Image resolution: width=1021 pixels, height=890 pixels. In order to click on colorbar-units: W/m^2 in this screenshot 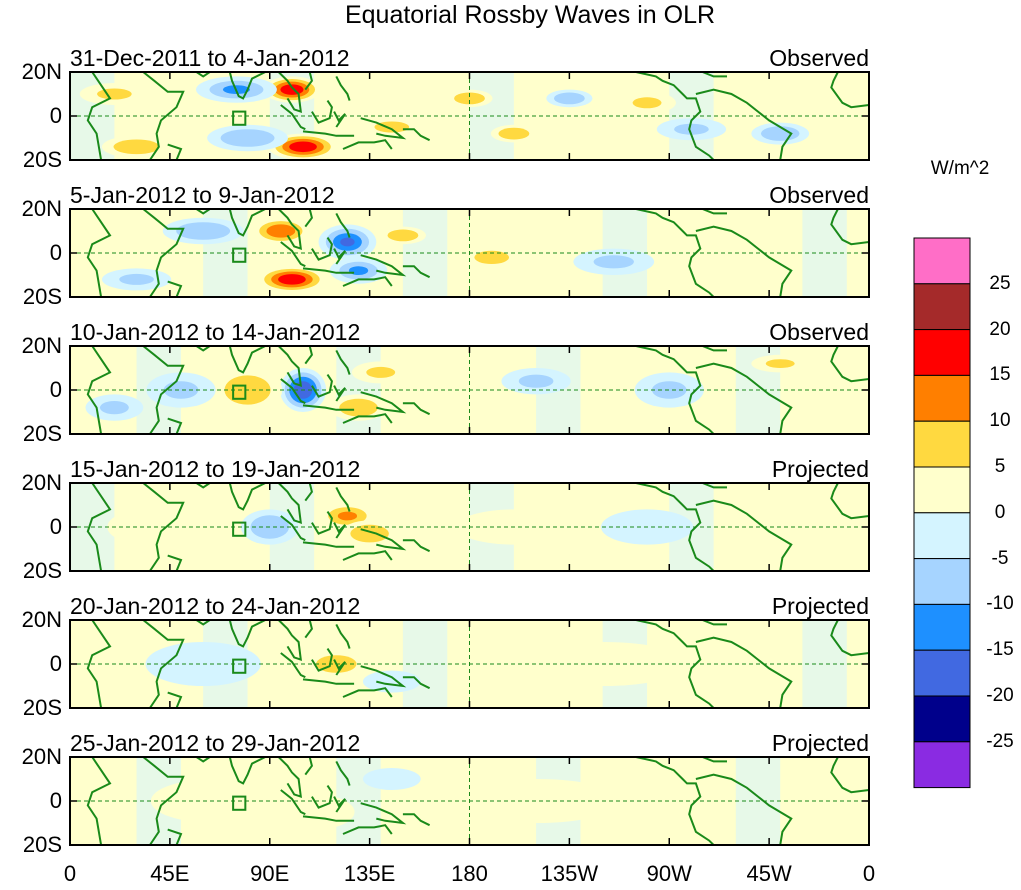, I will do `click(960, 168)`.